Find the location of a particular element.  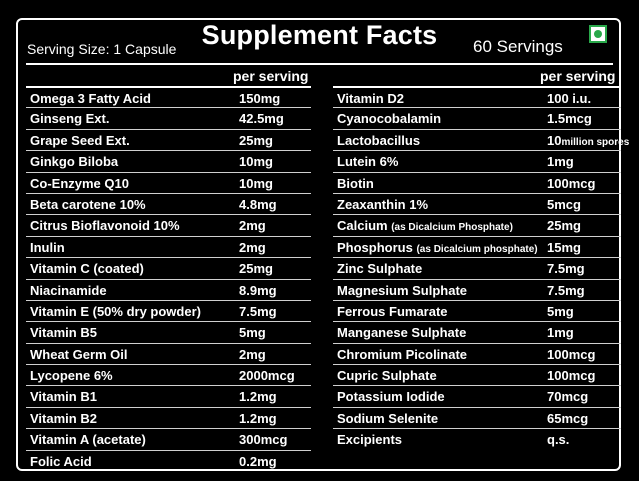

nutrient-value: q.s. is located at coordinates (558, 440).